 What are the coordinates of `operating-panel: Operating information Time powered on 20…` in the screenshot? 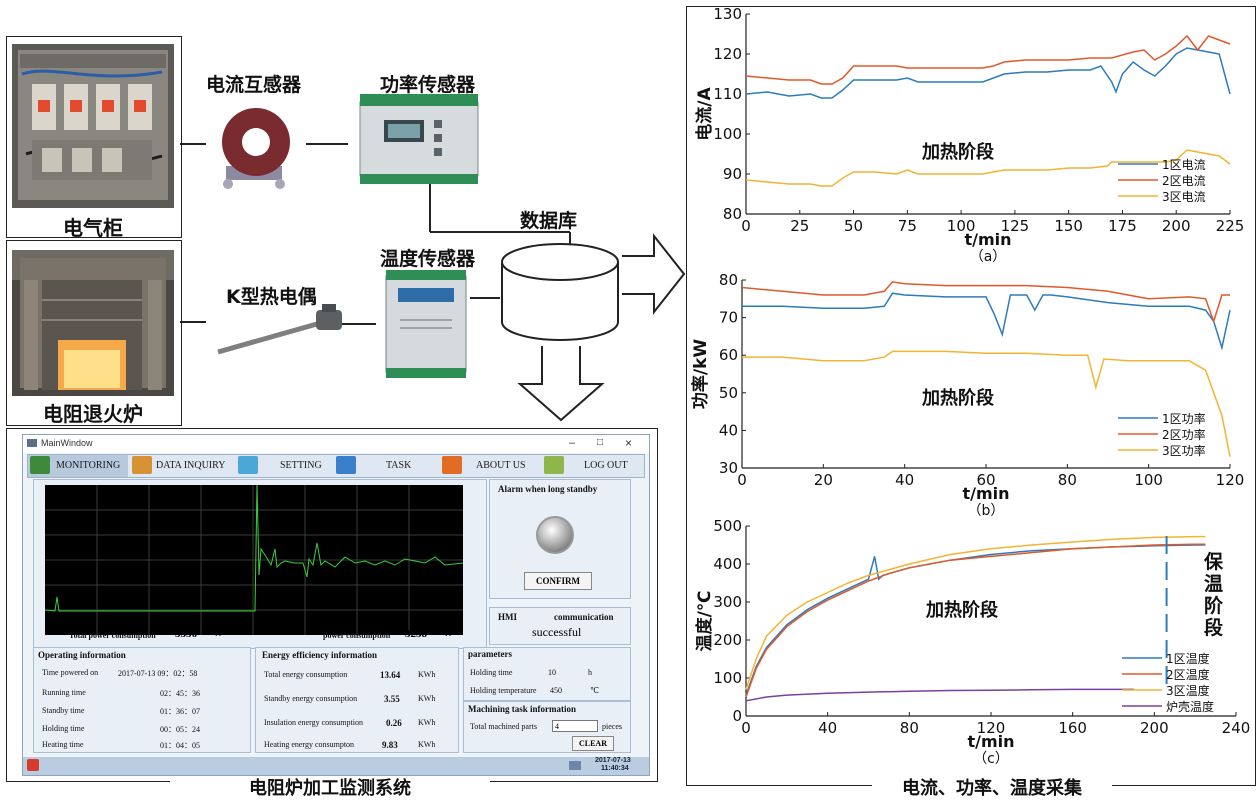 It's located at (142, 700).